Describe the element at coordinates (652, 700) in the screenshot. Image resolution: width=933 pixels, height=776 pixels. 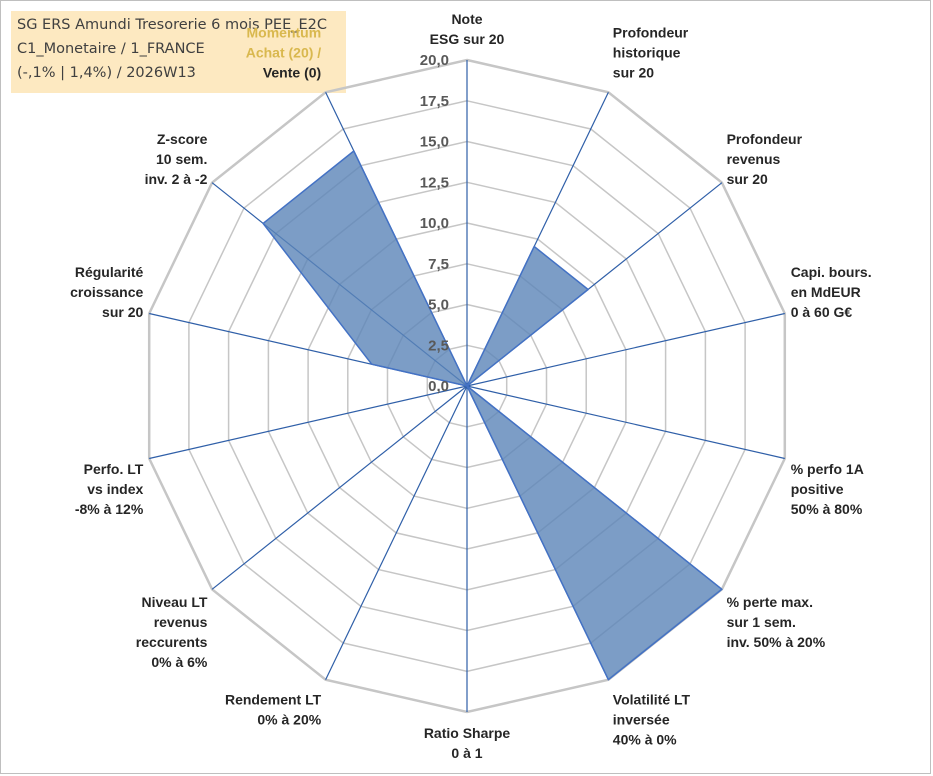
I see `axis-label-7-line-1: Volatilité LT` at that location.